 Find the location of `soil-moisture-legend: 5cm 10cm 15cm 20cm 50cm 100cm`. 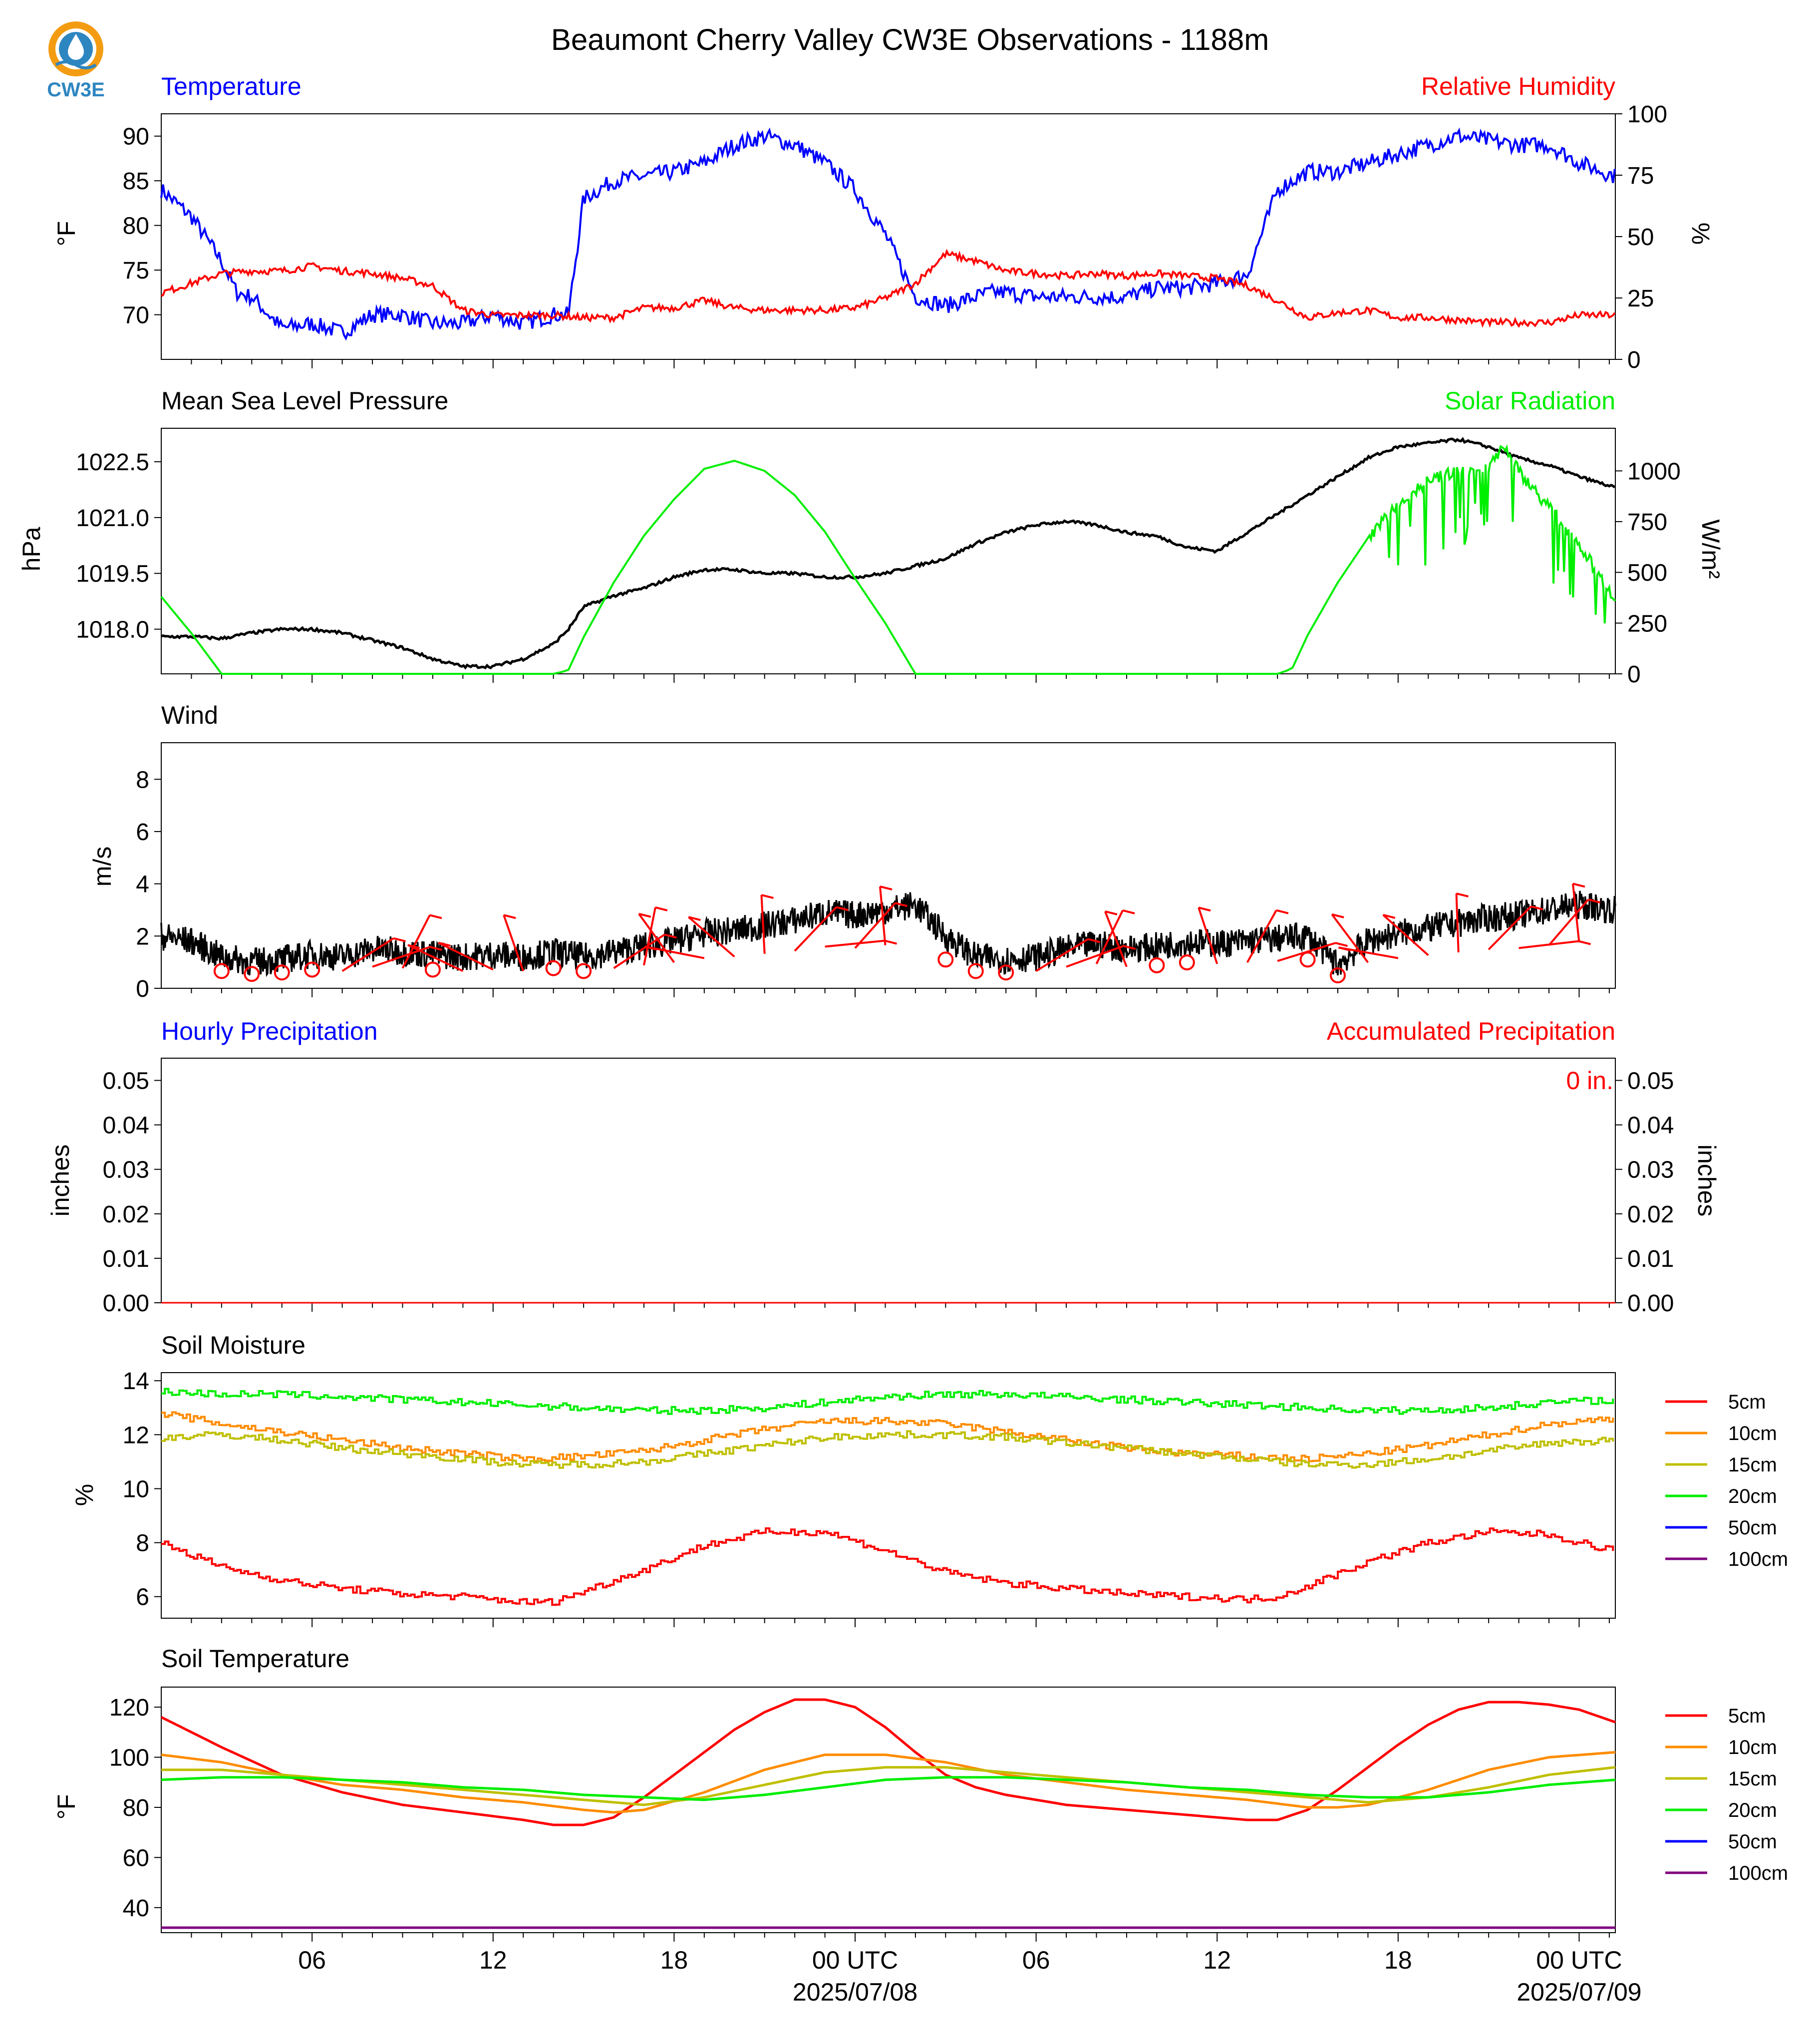

soil-moisture-legend: 5cm 10cm 15cm 20cm 50cm 100cm is located at coordinates (1726, 1480).